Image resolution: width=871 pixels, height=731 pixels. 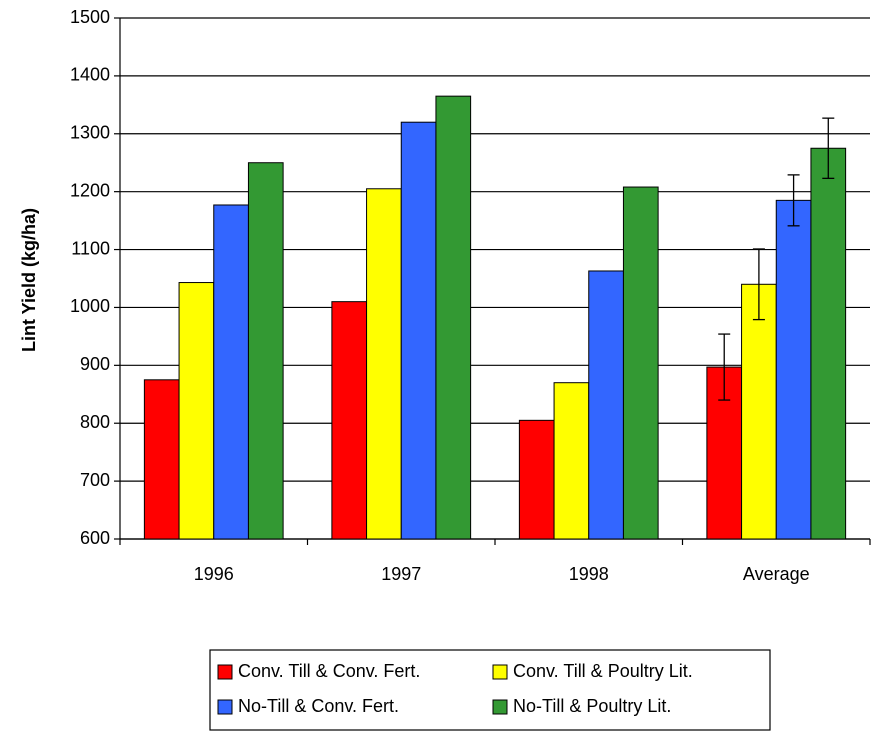 What do you see at coordinates (214, 574) in the screenshot?
I see `x-tick-label: 1996` at bounding box center [214, 574].